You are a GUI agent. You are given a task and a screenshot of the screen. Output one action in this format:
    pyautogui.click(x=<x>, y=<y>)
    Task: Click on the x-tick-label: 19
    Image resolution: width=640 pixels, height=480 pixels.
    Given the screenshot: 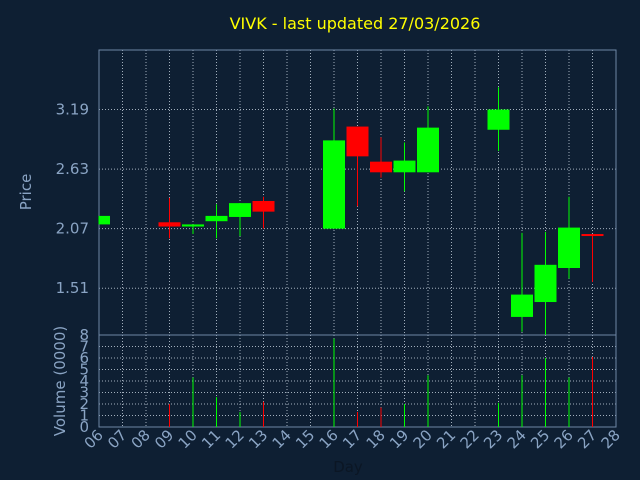 What is the action you would take?
    pyautogui.click(x=399, y=439)
    